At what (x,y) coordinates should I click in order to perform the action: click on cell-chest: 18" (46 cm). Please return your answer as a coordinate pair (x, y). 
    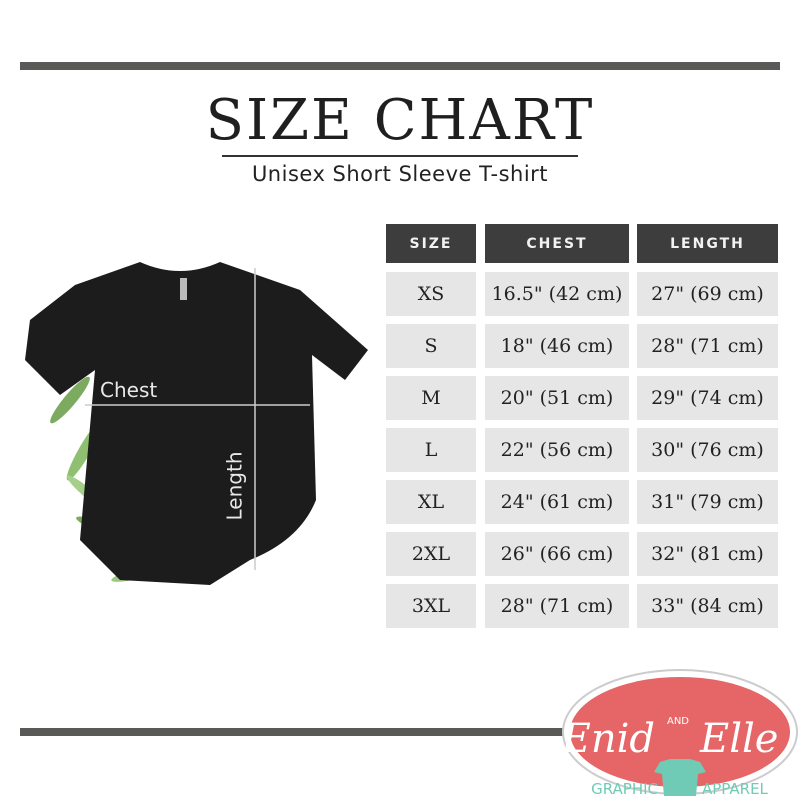
    Looking at the image, I should click on (557, 346).